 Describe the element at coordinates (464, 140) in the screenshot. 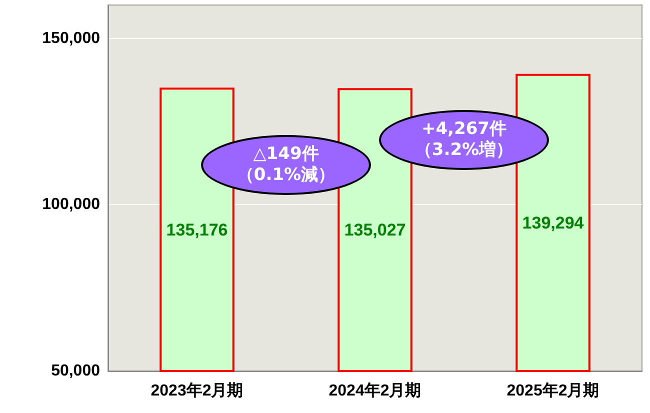

I see `annotation: +4,267件（3.2%増）` at that location.